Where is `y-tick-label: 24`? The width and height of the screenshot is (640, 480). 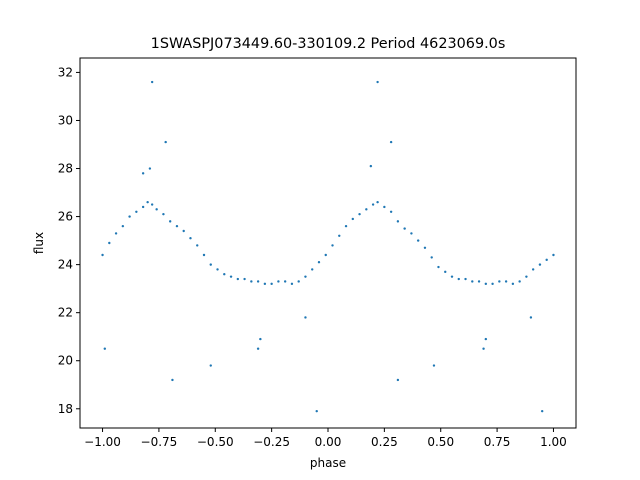 y-tick-label: 24 is located at coordinates (65, 265).